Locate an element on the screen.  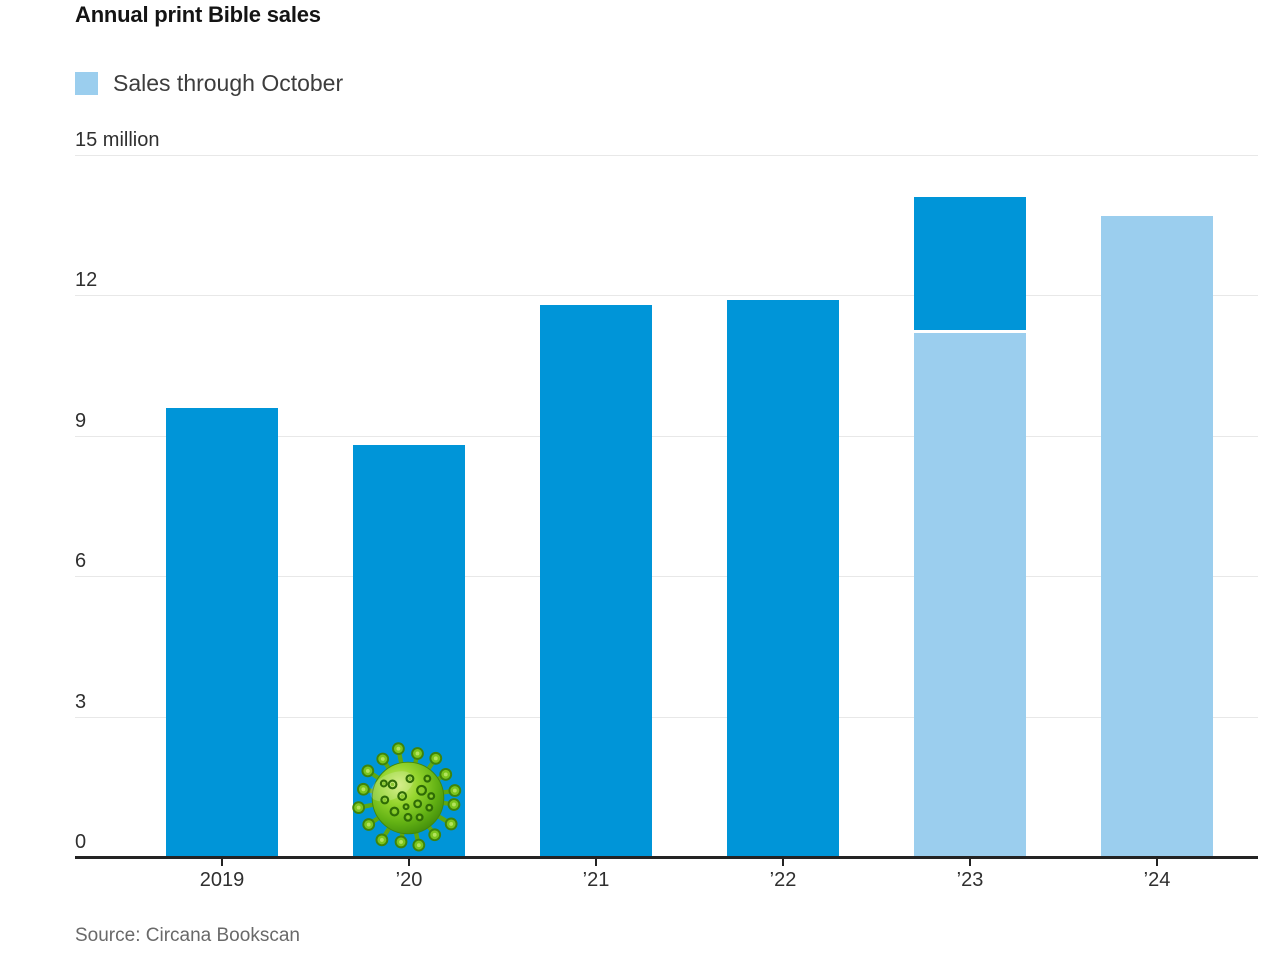
y-axis-label: 0 is located at coordinates (81, 842).